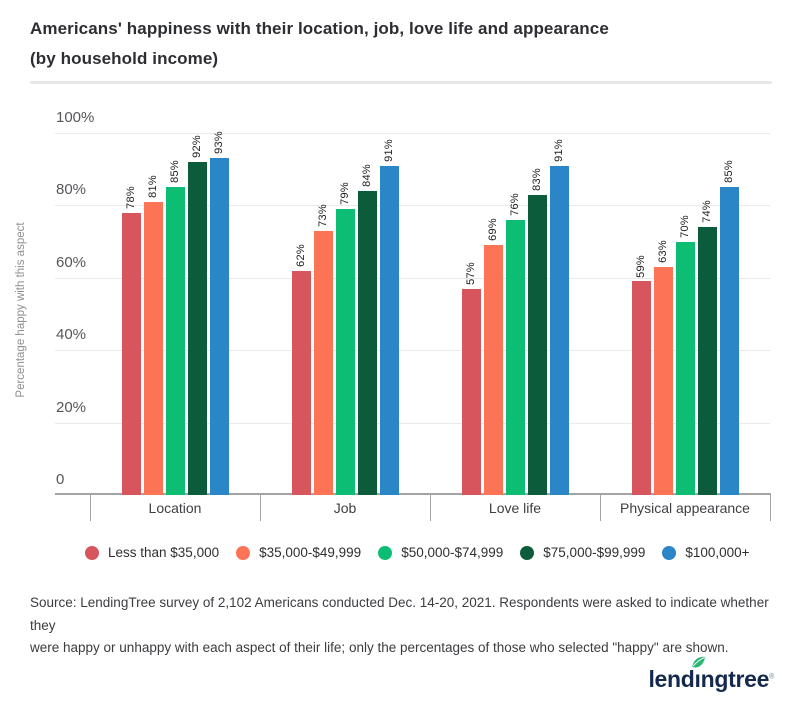 The height and width of the screenshot is (705, 800). I want to click on lendingtree-logo: lendı ngtree®, so click(711, 674).